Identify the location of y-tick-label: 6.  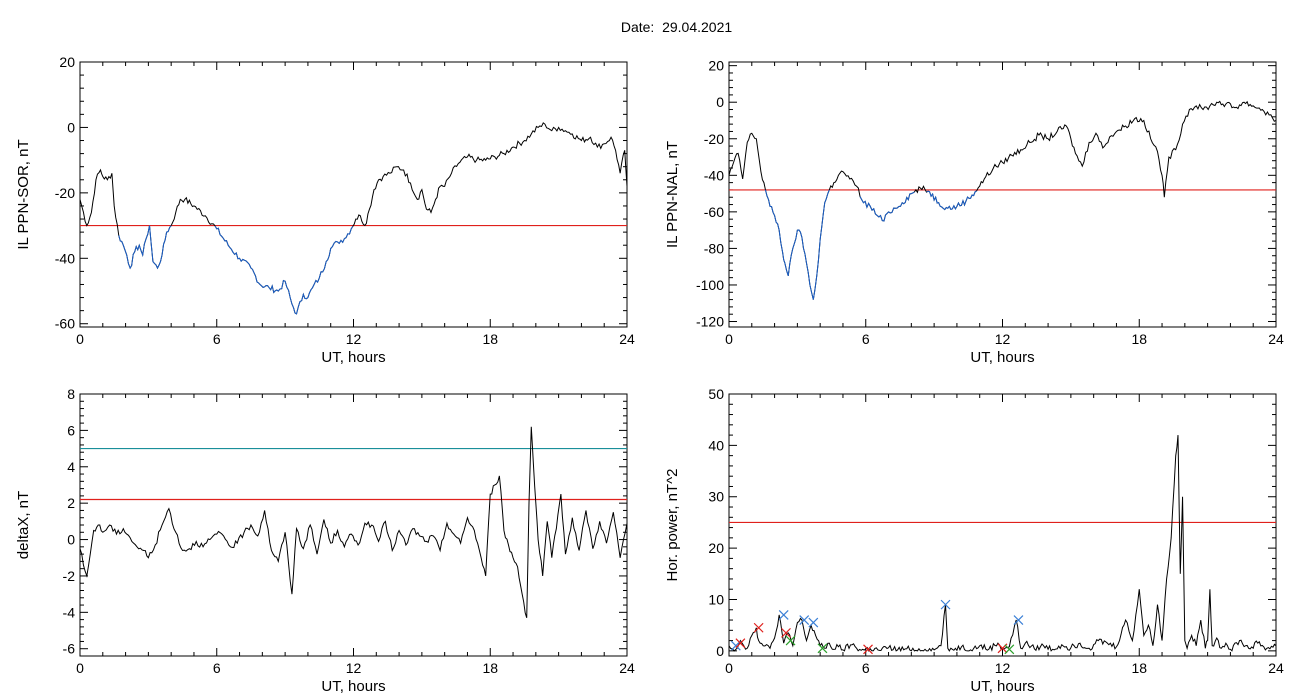
(71, 430).